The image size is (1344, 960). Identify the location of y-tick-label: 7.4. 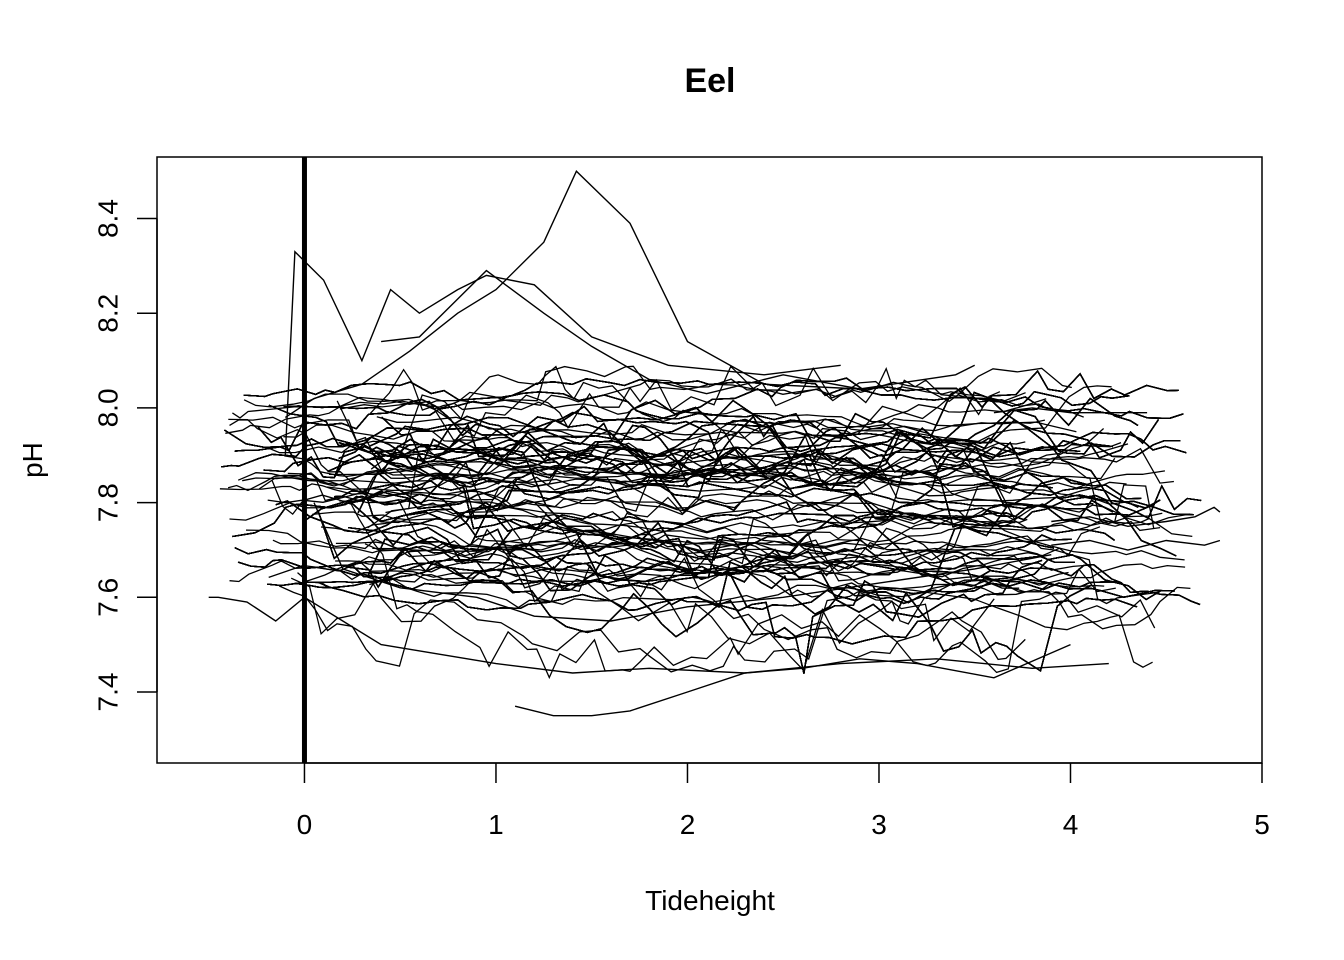
(107, 692).